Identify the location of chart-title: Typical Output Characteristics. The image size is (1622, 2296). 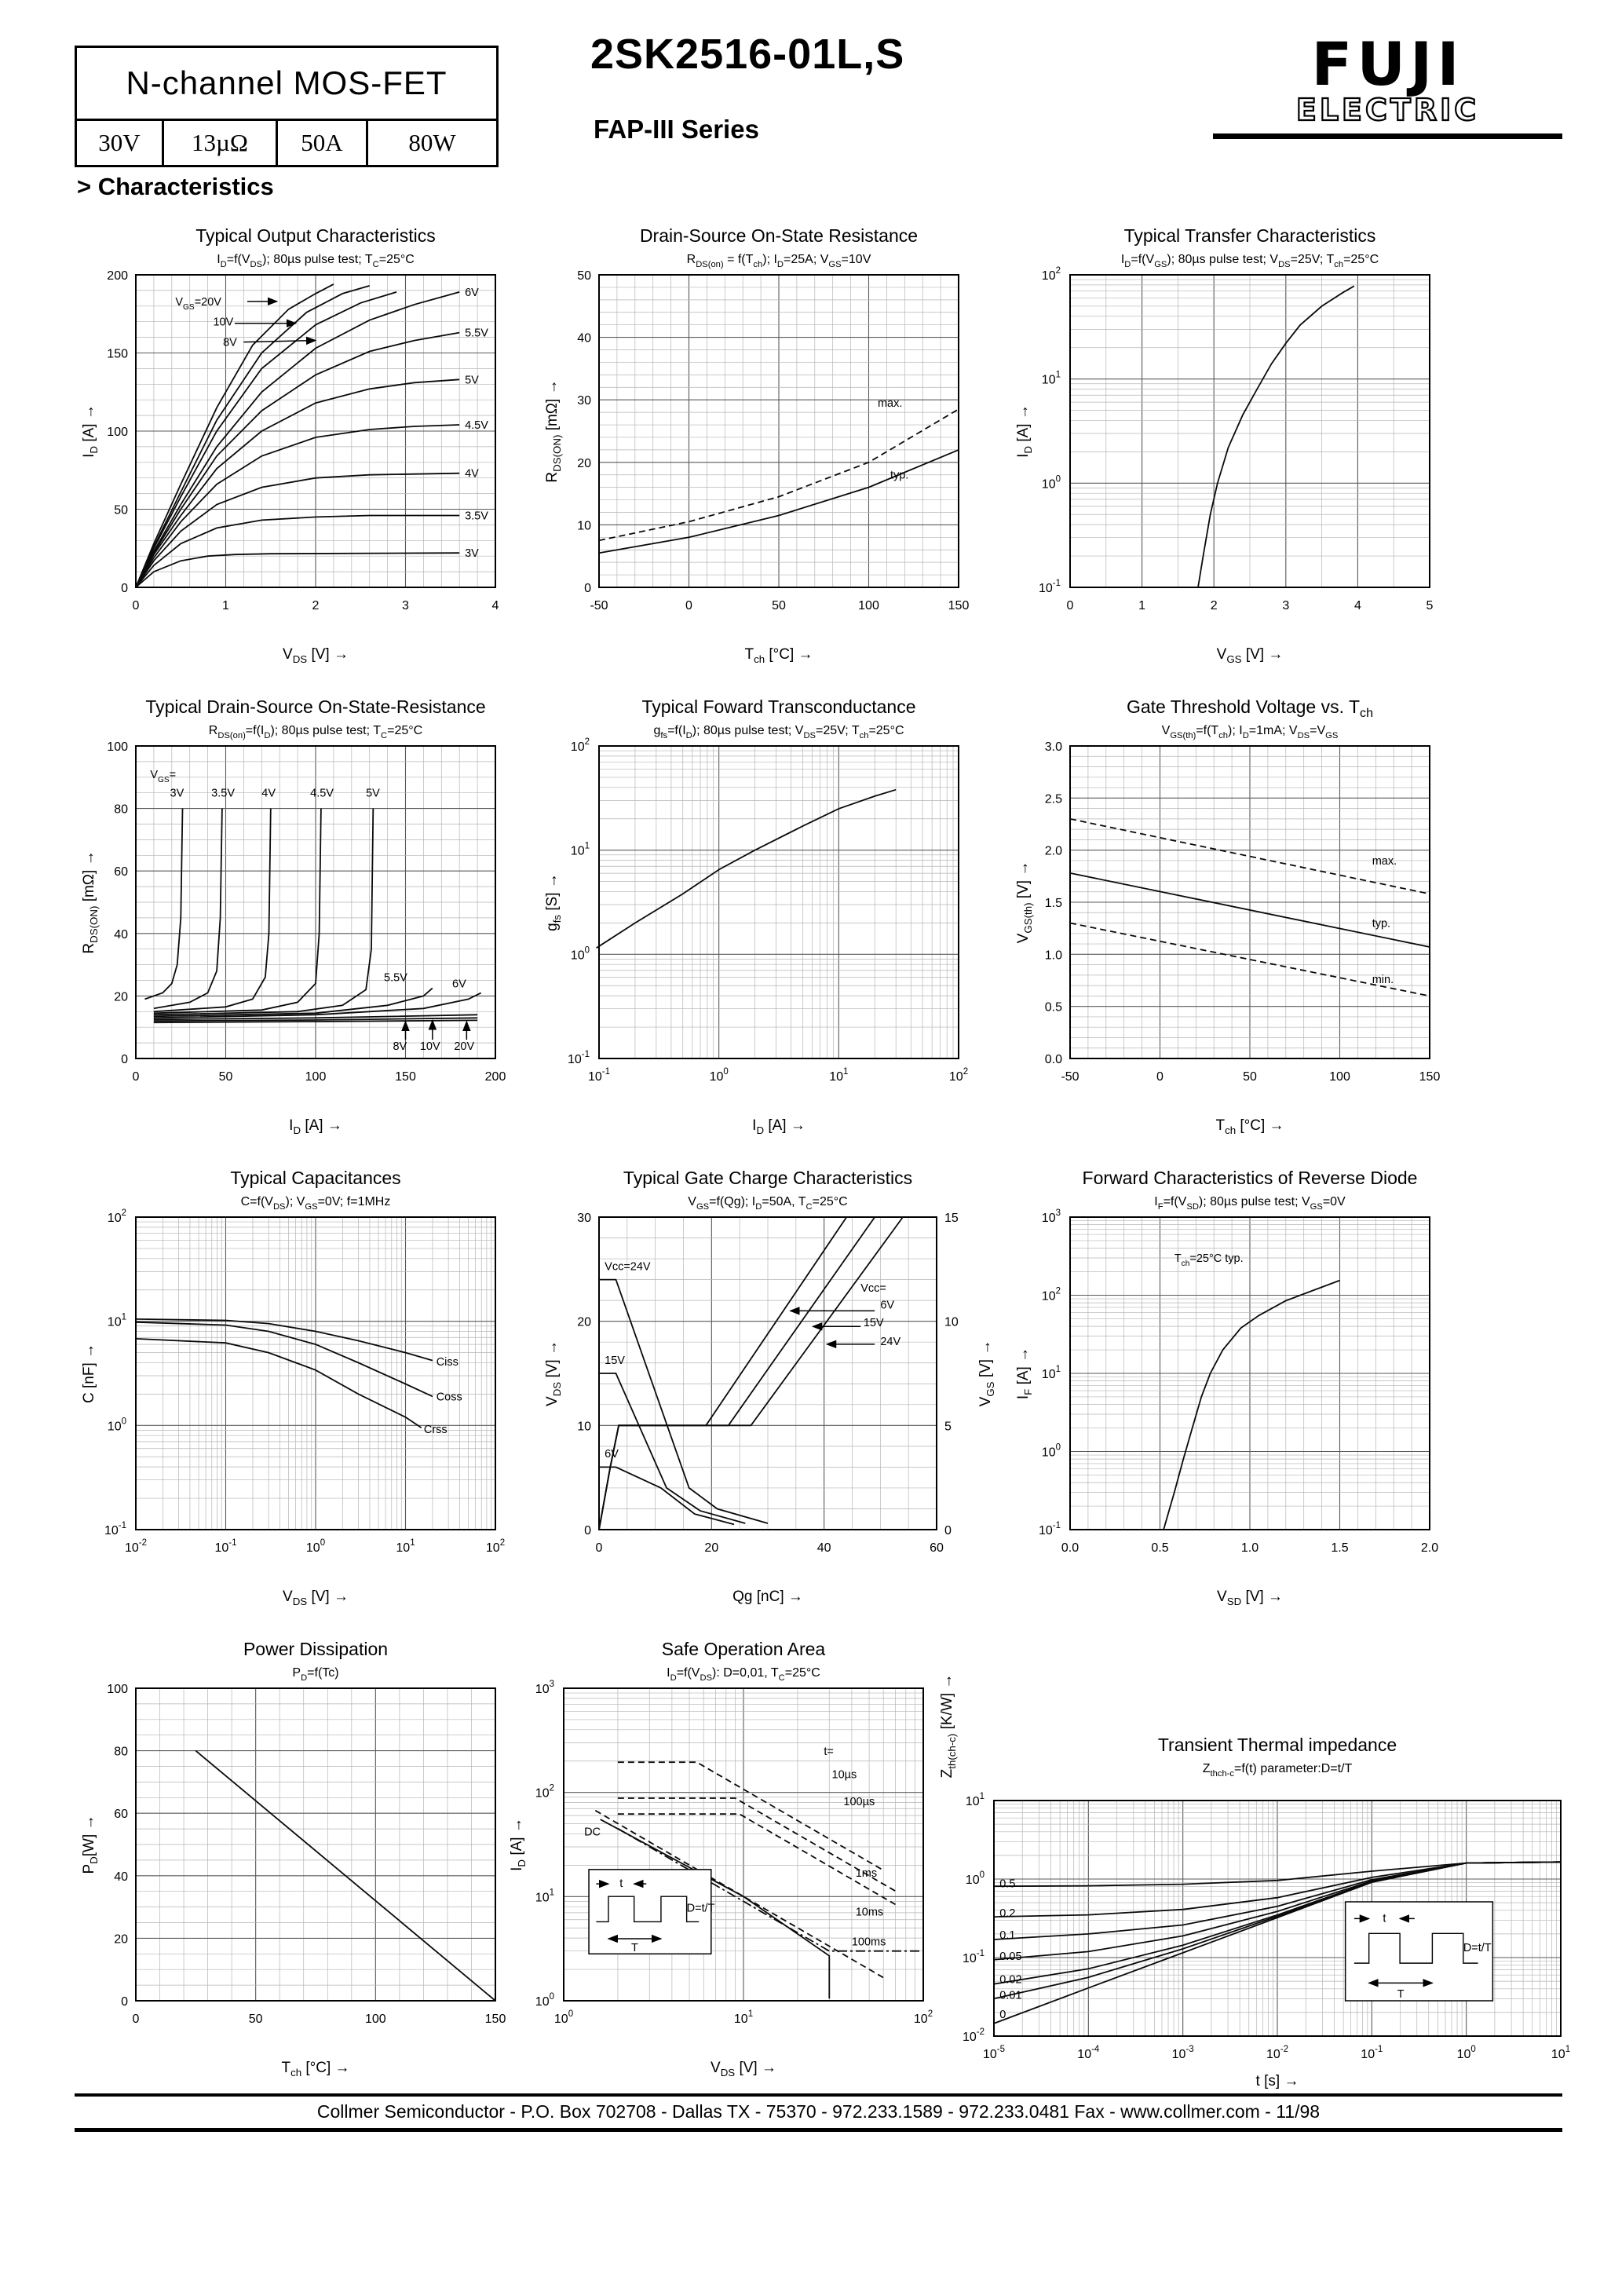
(315, 236).